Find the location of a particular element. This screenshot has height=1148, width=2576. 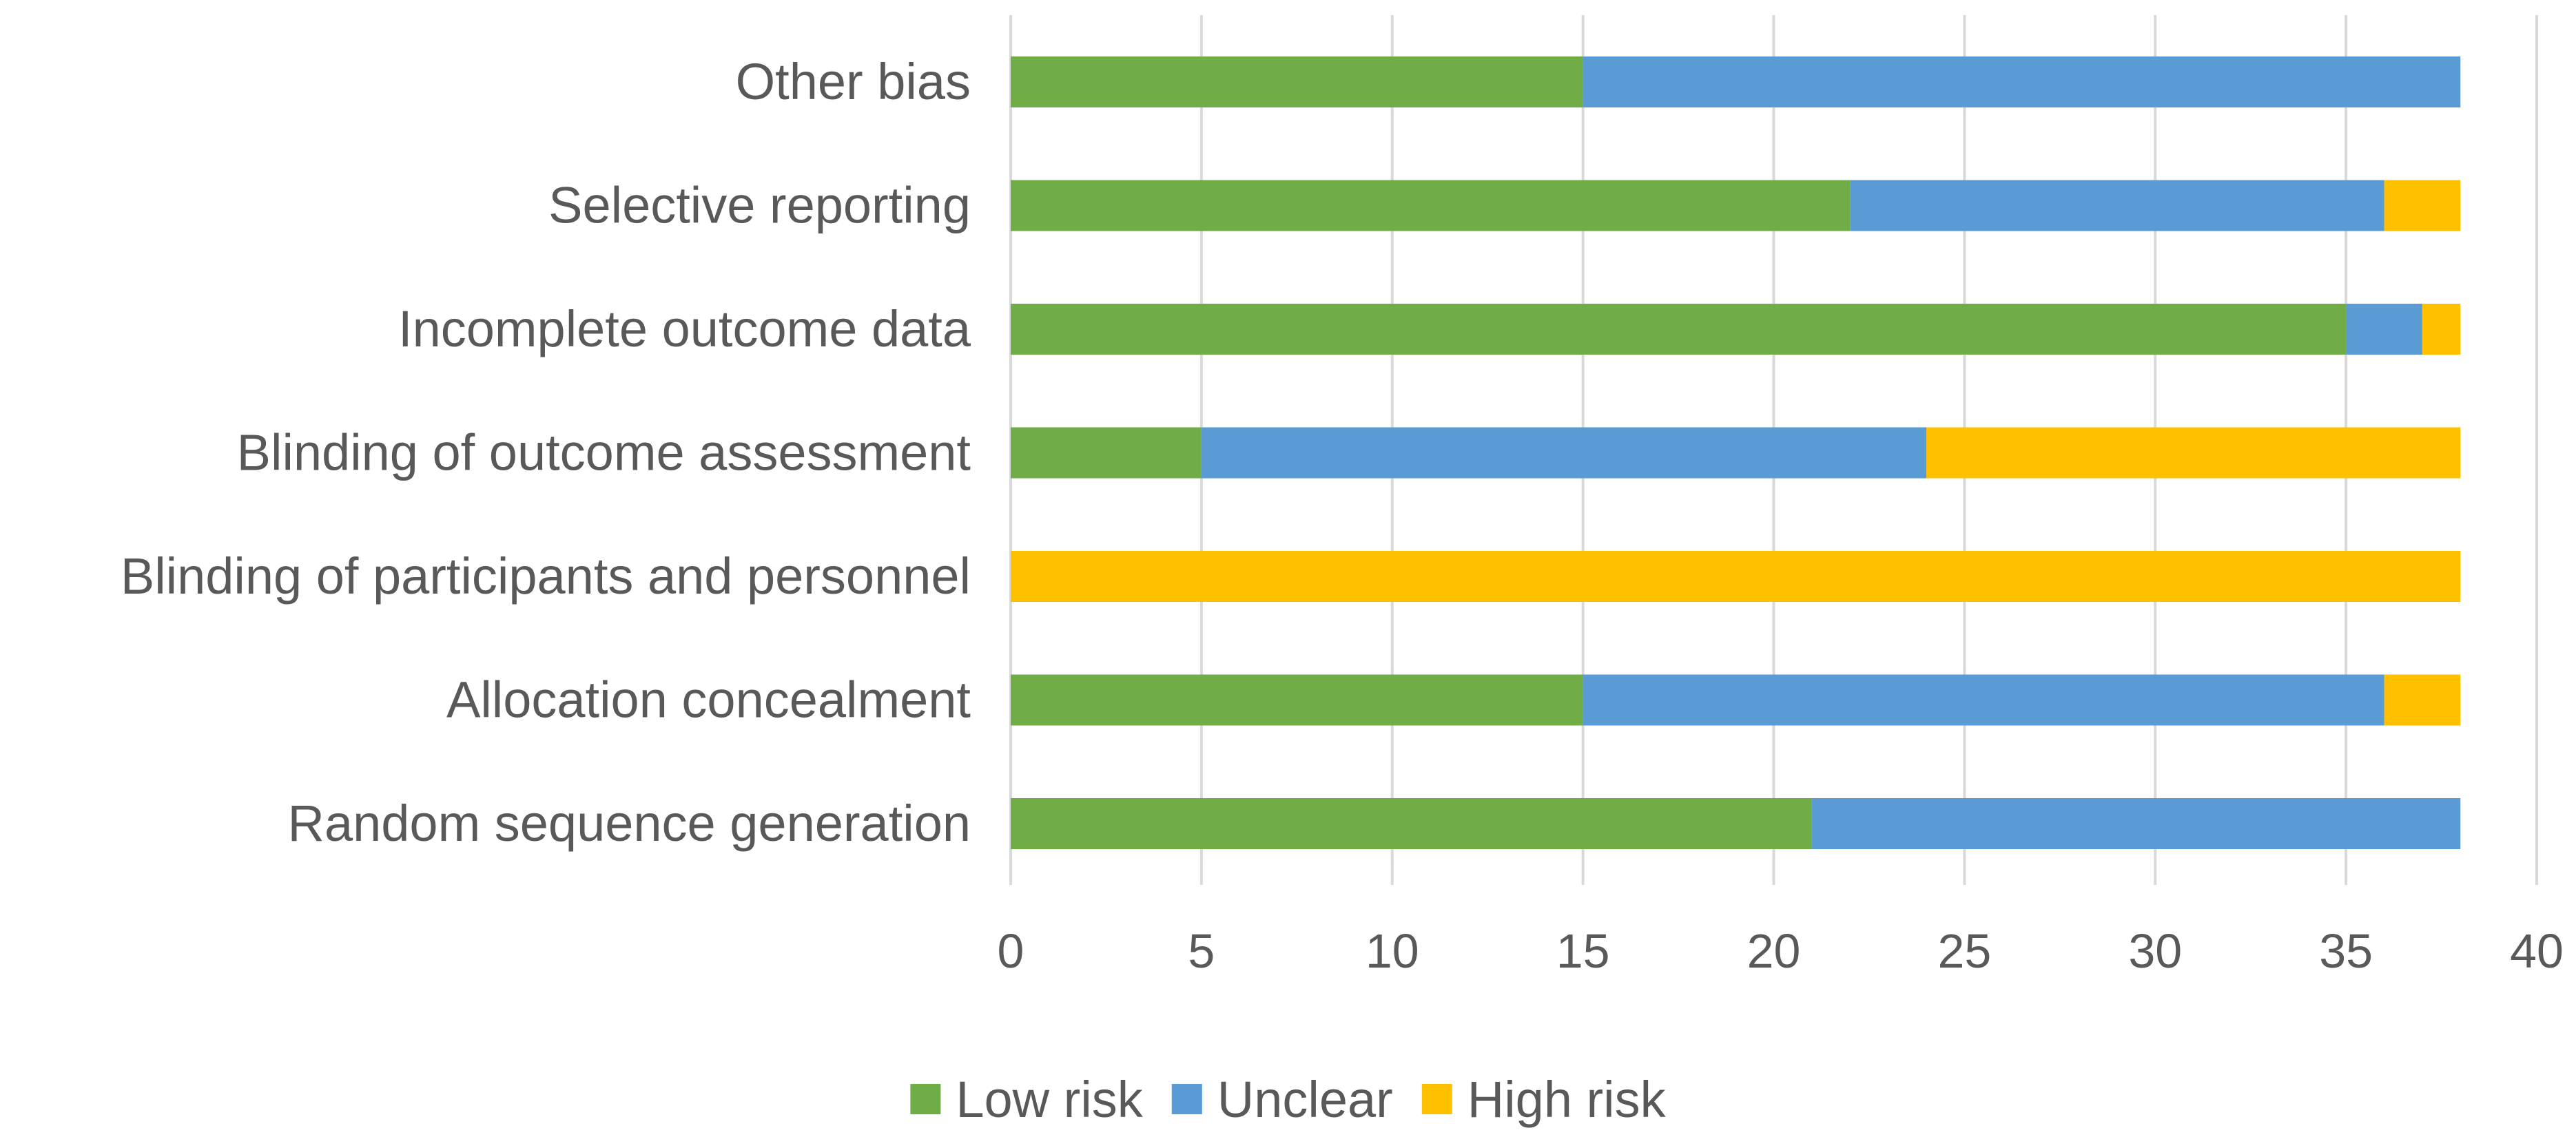

bar-blinding-of-participants-and-personnel-high-risk is located at coordinates (1736, 576).